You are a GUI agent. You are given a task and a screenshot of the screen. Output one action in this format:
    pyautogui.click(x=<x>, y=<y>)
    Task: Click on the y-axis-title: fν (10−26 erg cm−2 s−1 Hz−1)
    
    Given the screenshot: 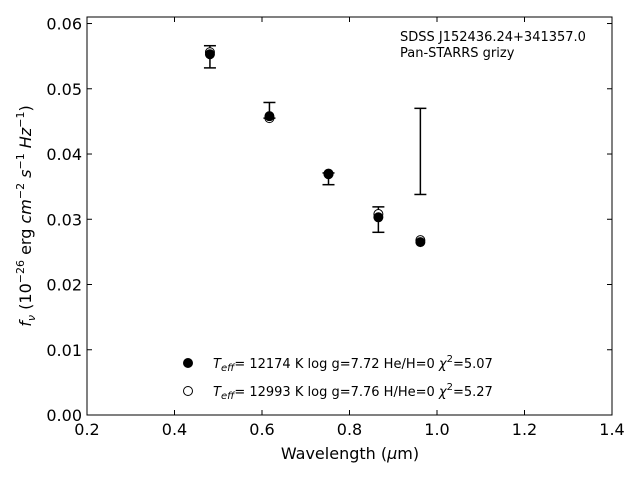 What is the action you would take?
    pyautogui.click(x=26, y=215)
    